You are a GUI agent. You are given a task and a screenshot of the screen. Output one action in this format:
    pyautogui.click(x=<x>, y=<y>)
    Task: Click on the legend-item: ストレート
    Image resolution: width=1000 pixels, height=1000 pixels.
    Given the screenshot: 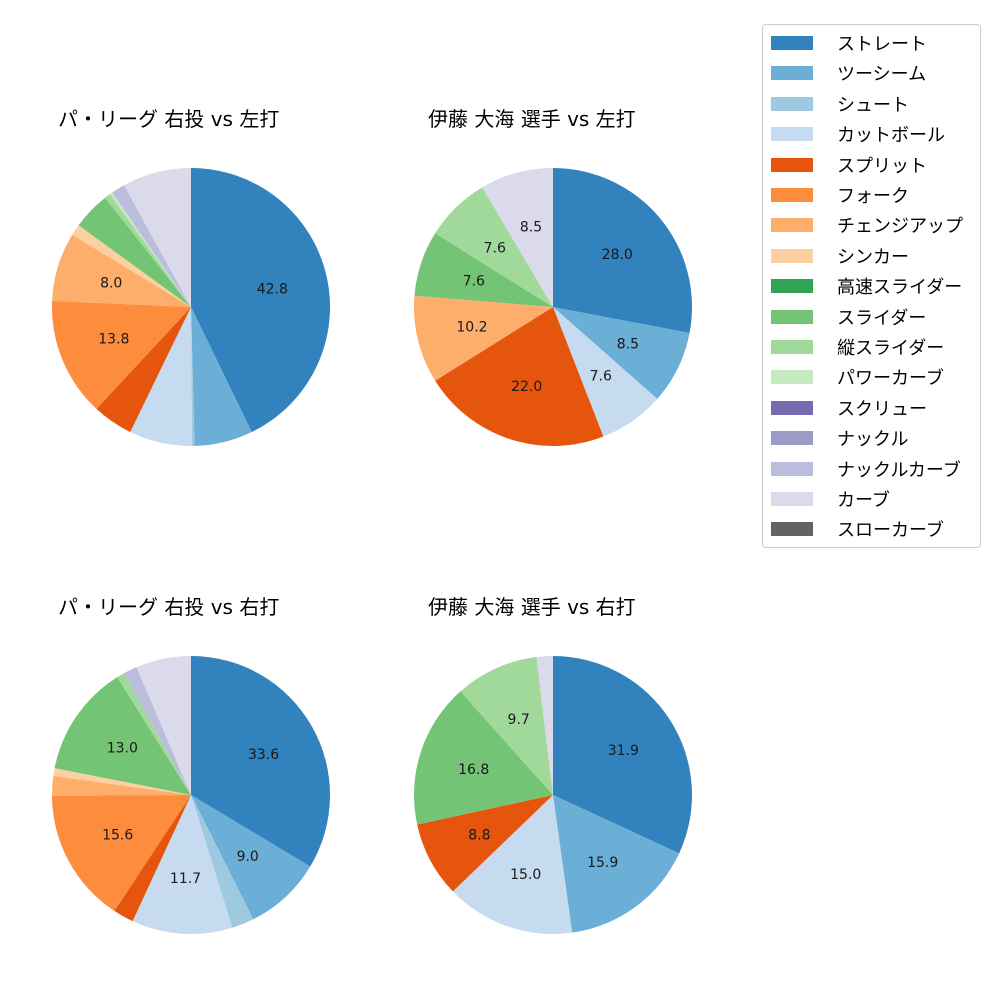 What is the action you would take?
    pyautogui.click(x=849, y=43)
    